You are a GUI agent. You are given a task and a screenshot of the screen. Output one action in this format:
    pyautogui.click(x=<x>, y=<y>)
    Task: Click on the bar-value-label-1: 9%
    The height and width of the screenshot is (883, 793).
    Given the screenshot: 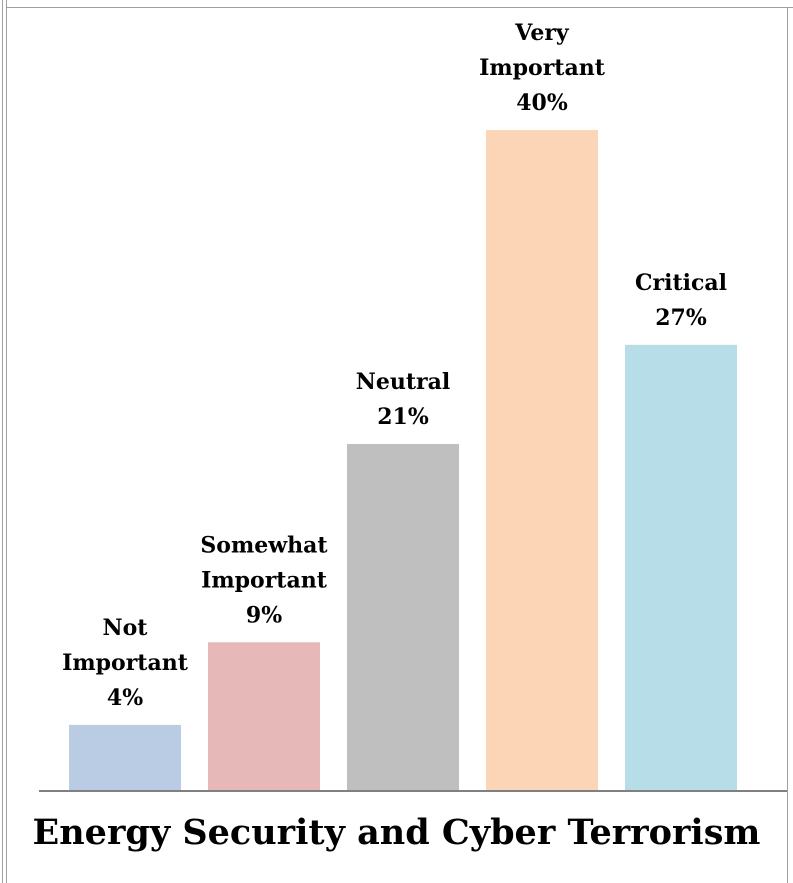 What is the action you would take?
    pyautogui.click(x=264, y=615)
    